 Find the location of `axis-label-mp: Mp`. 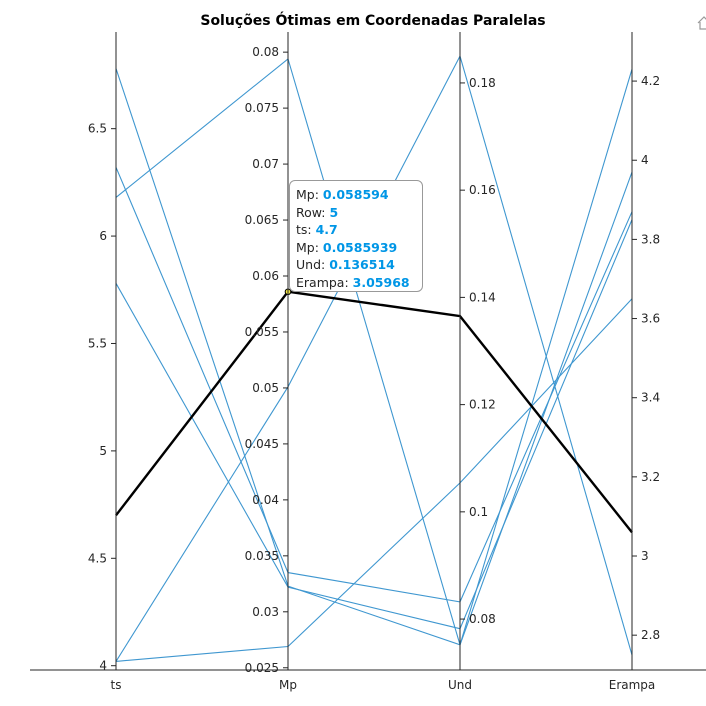

axis-label-mp: Mp is located at coordinates (288, 685).